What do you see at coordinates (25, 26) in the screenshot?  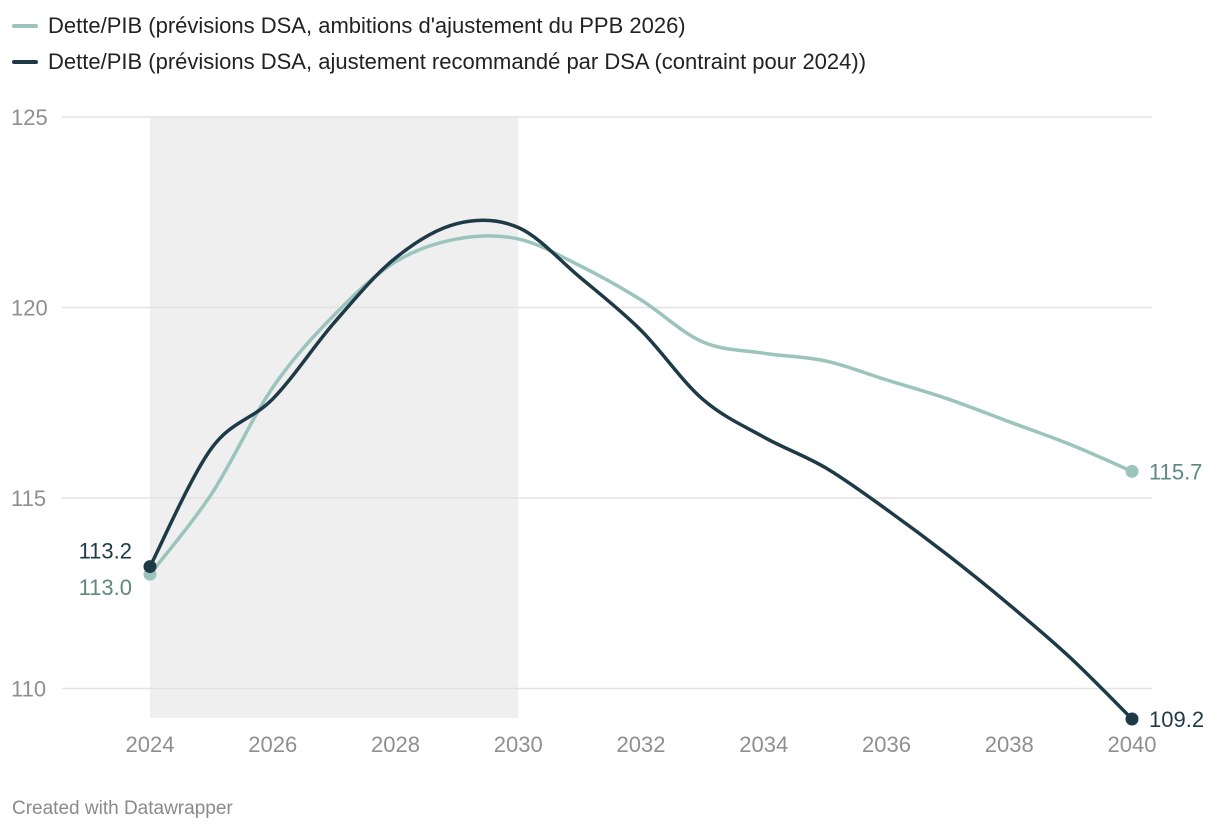 I see `legend-swatch-light` at bounding box center [25, 26].